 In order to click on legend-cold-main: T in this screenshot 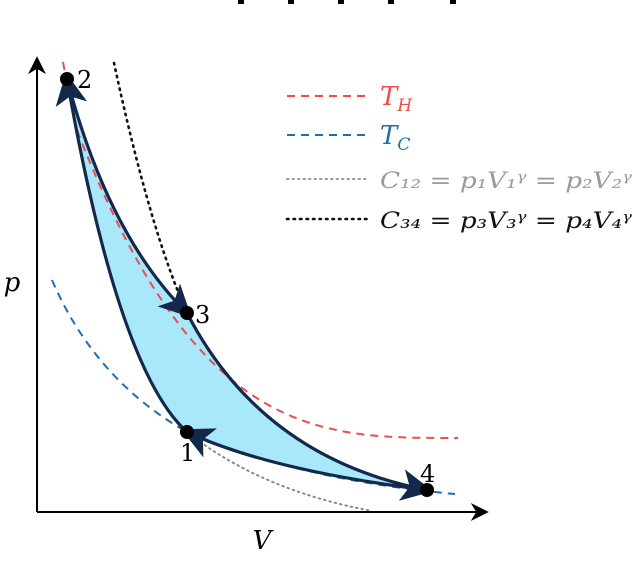, I will do `click(389, 136)`.